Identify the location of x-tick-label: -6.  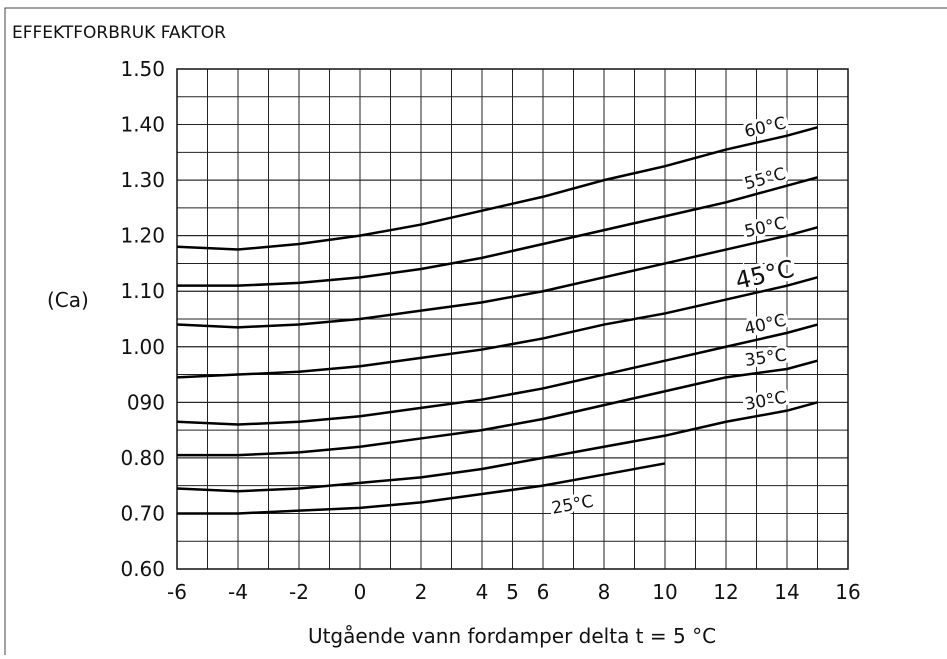
(177, 592).